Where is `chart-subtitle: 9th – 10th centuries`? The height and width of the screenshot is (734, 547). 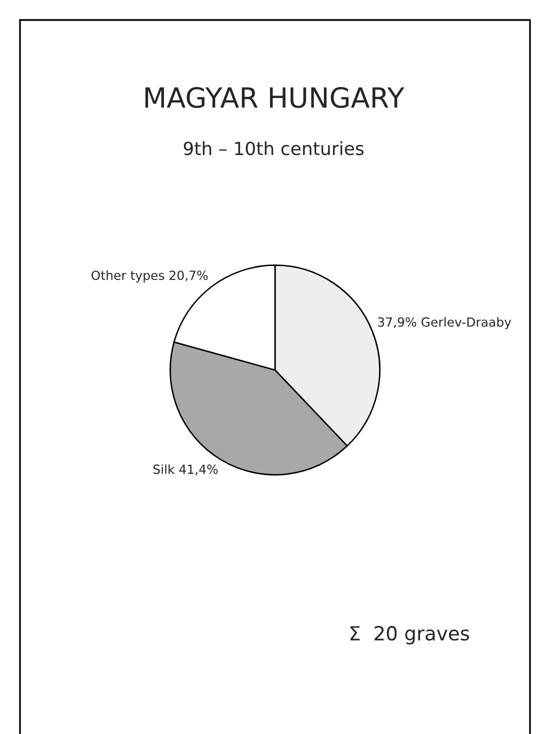
chart-subtitle: 9th – 10th centuries is located at coordinates (274, 148).